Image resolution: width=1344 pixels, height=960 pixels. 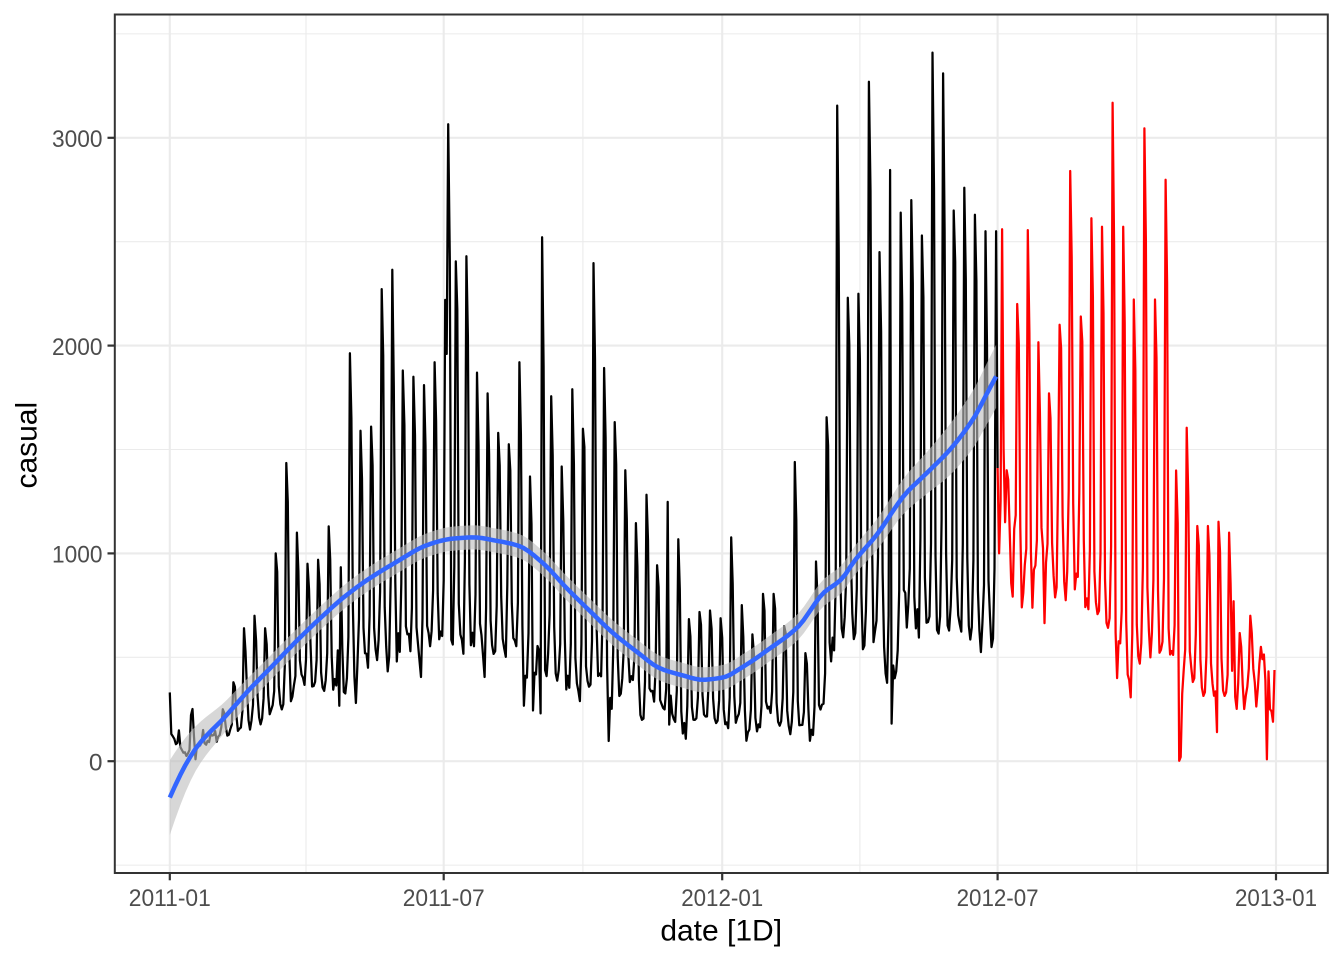 What do you see at coordinates (722, 898) in the screenshot?
I see `svg-text: 2012-01` at bounding box center [722, 898].